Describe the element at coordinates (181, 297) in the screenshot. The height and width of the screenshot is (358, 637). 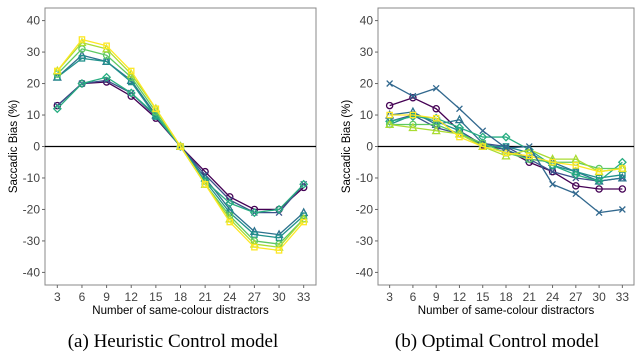
I see `x-tick-label: 18` at that location.